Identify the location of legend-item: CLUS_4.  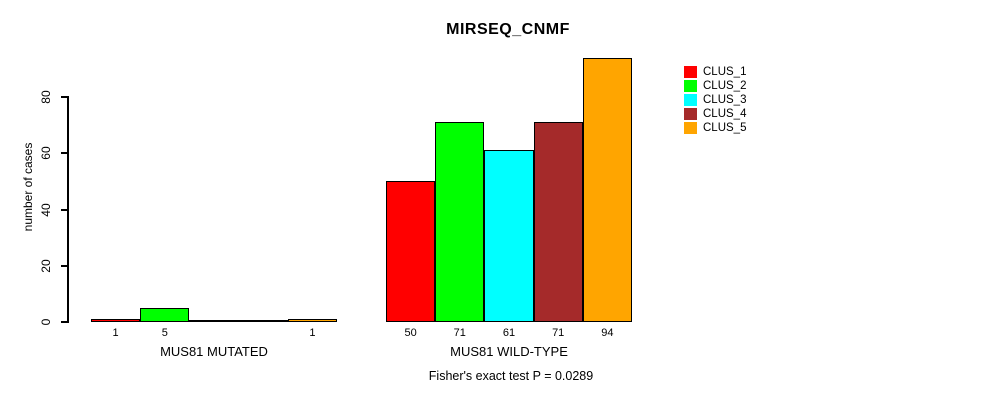
(715, 114).